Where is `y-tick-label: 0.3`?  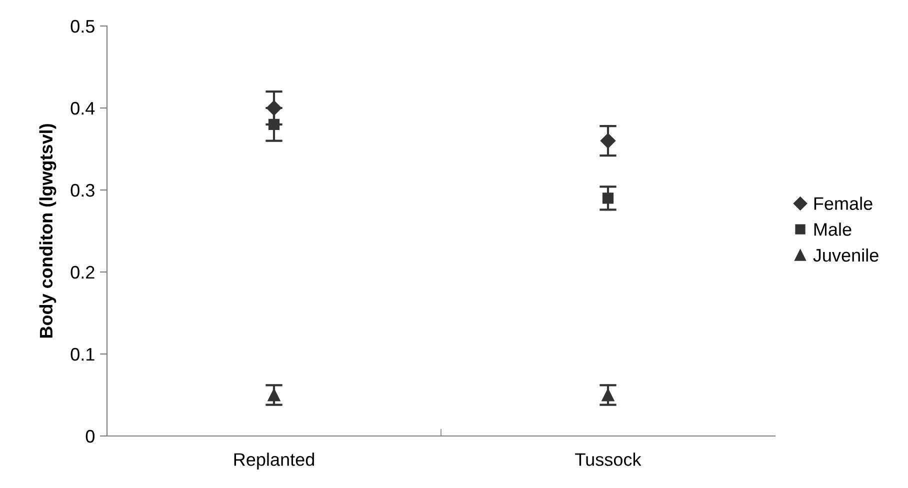 y-tick-label: 0.3 is located at coordinates (82, 190).